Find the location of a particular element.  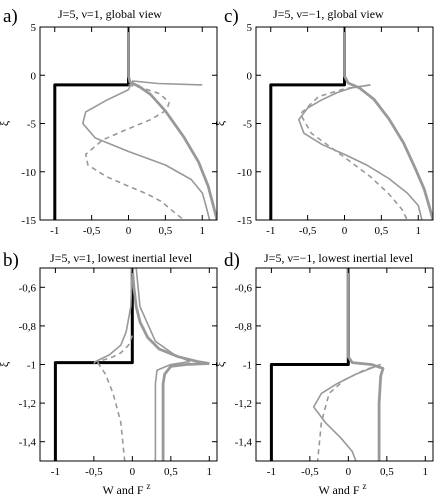

panel-letter: c) is located at coordinates (231, 16).